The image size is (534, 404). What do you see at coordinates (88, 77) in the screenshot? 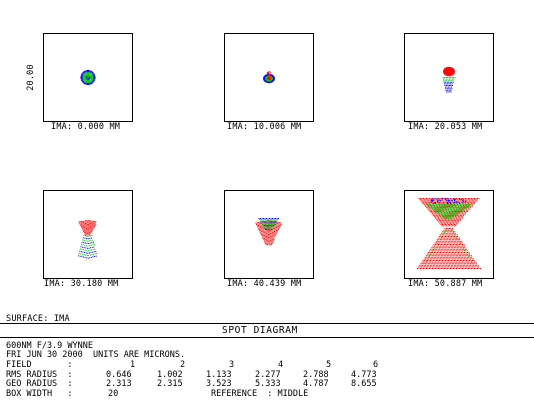
I see `spot-box` at bounding box center [88, 77].